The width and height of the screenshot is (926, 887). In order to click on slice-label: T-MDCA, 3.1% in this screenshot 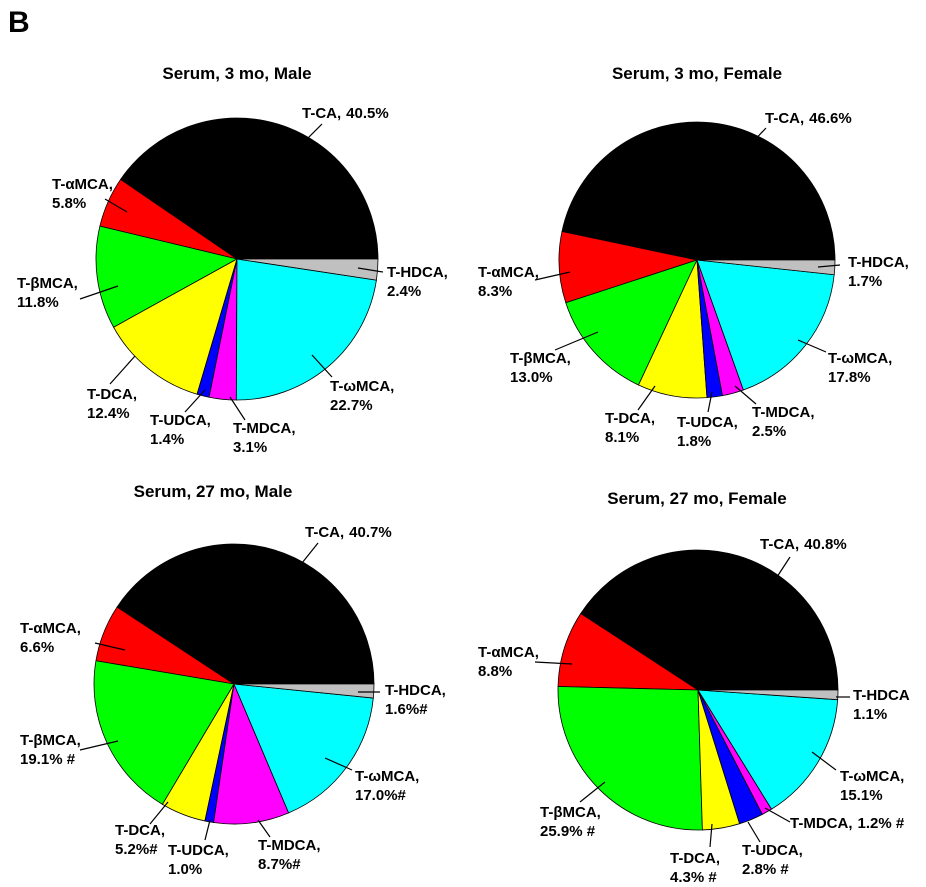, I will do `click(264, 438)`.